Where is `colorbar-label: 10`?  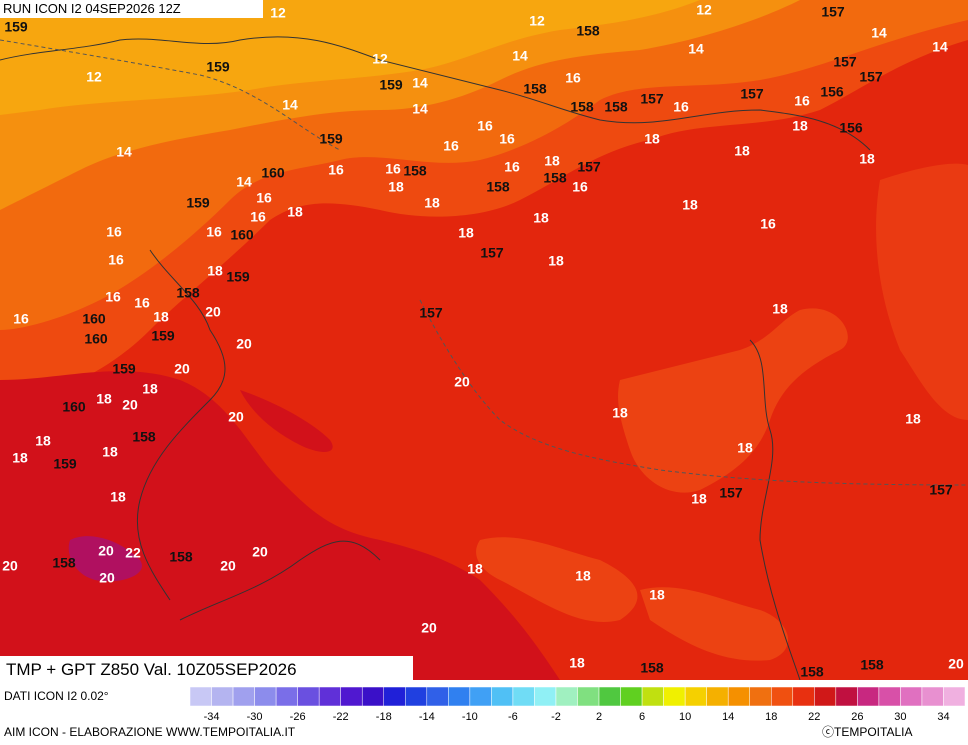
colorbar-label: 10 is located at coordinates (685, 717).